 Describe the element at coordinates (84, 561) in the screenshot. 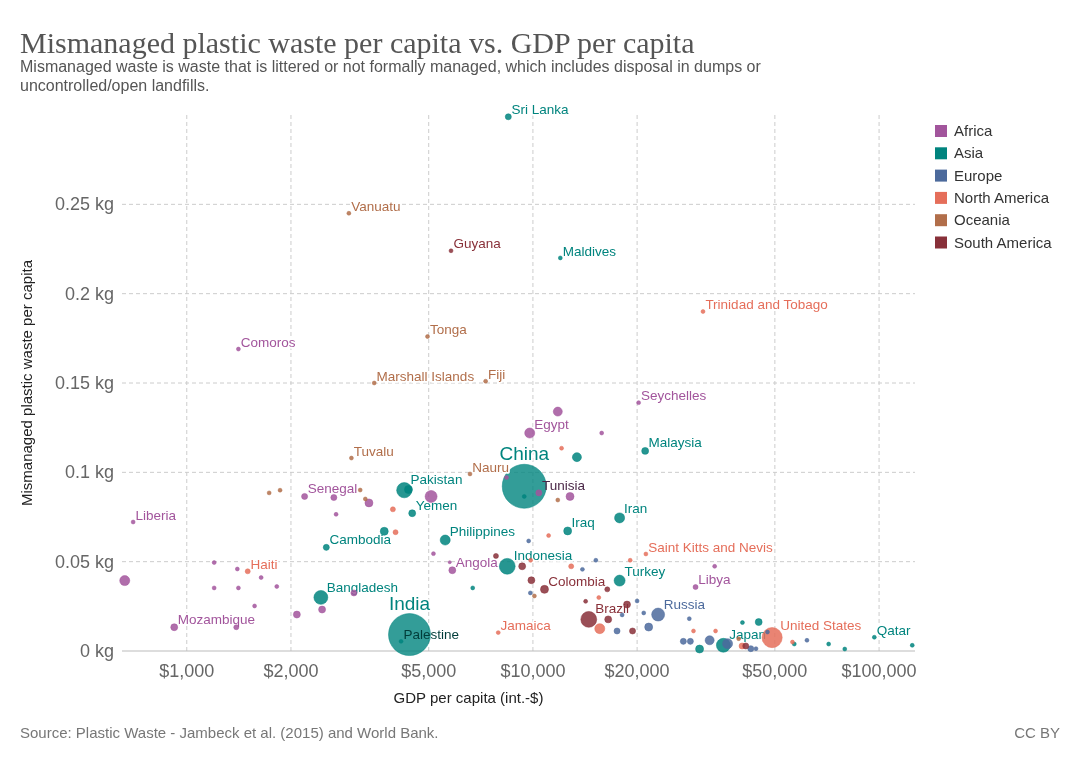

I see `y-tick-label: 0.05 kg` at that location.